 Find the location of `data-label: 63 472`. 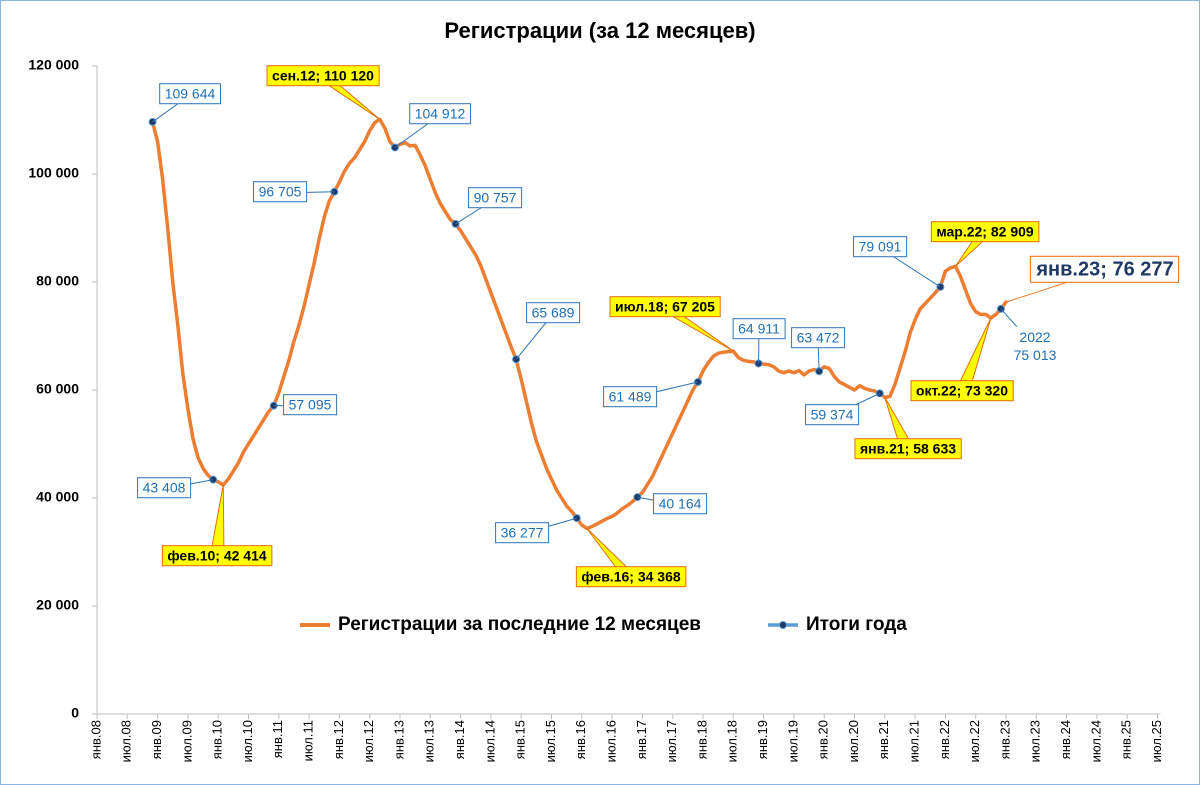

data-label: 63 472 is located at coordinates (818, 338).